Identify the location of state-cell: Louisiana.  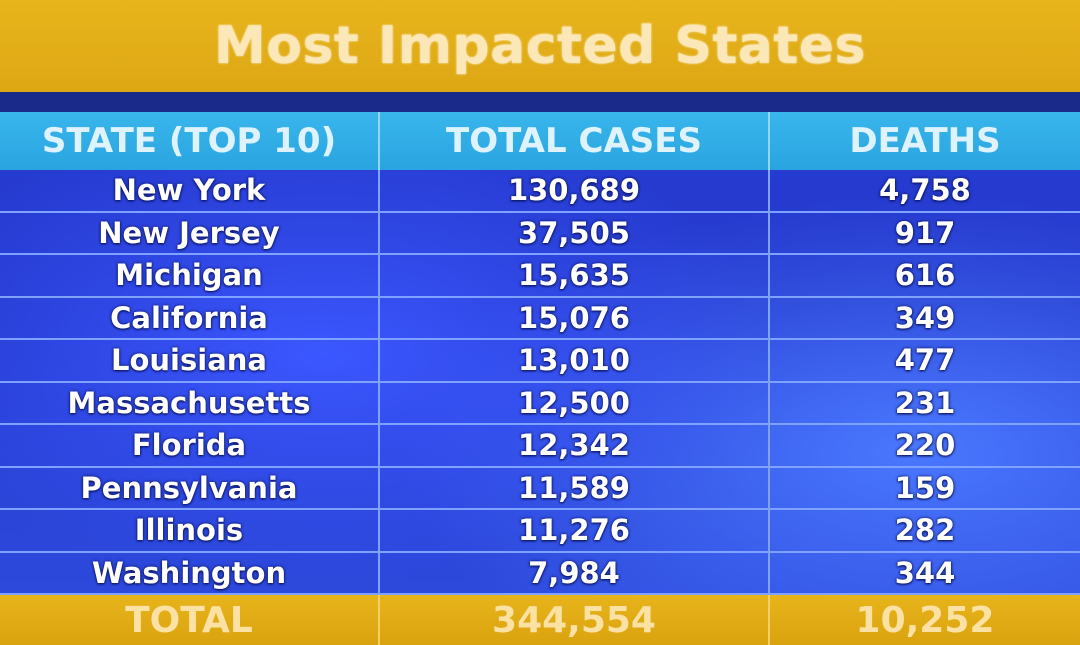
(190, 360).